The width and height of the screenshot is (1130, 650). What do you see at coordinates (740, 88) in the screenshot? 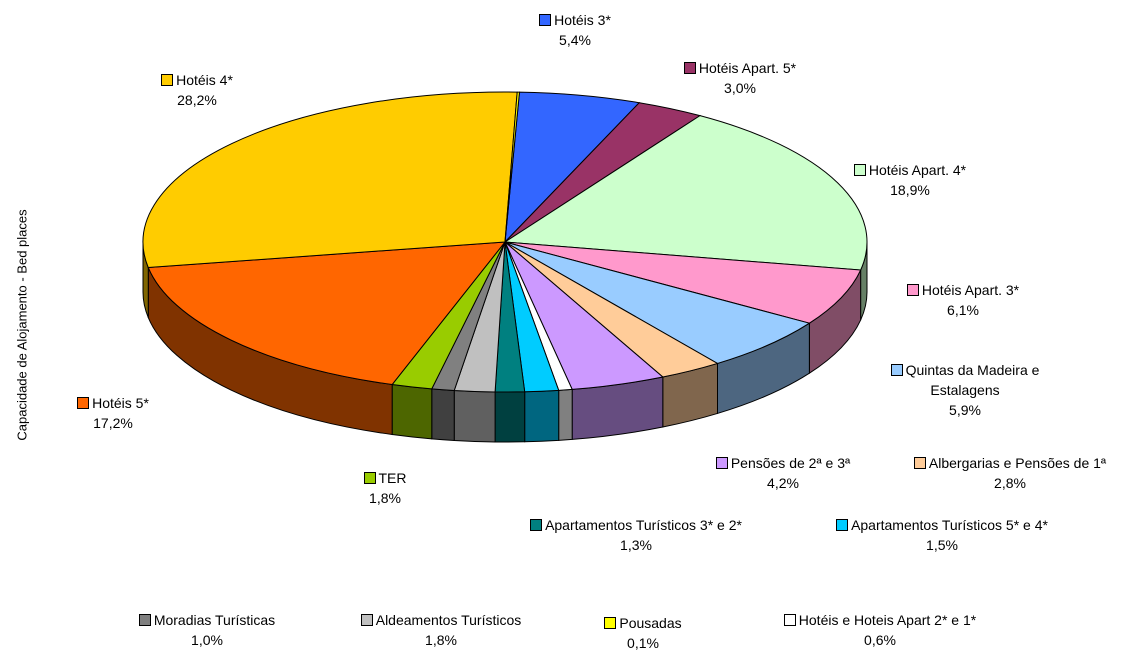
I see `value-label: 3,0%` at bounding box center [740, 88].